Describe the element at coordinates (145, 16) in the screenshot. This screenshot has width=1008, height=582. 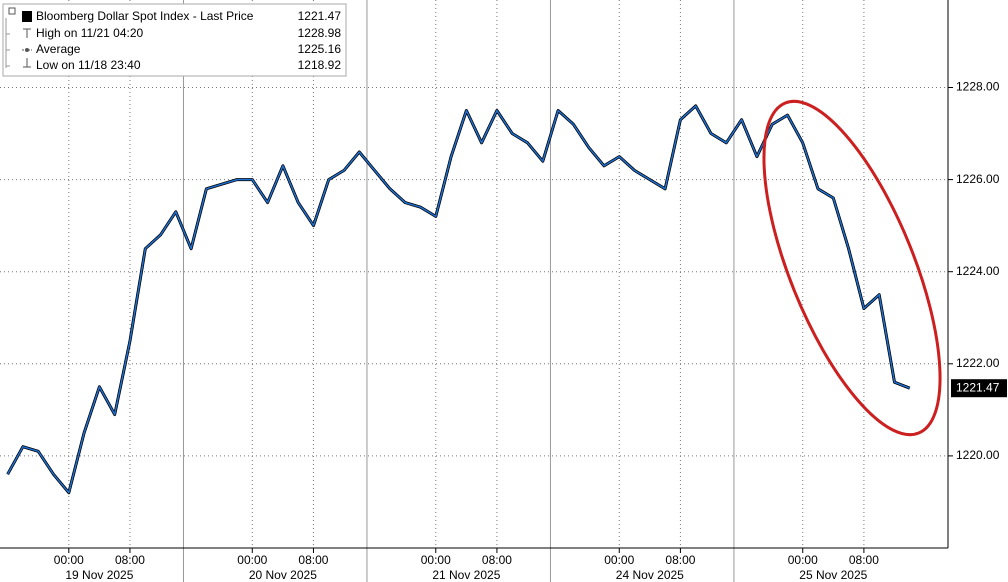
I see `legend-label: Bloomberg Dollar Spot Index - Last Price` at that location.